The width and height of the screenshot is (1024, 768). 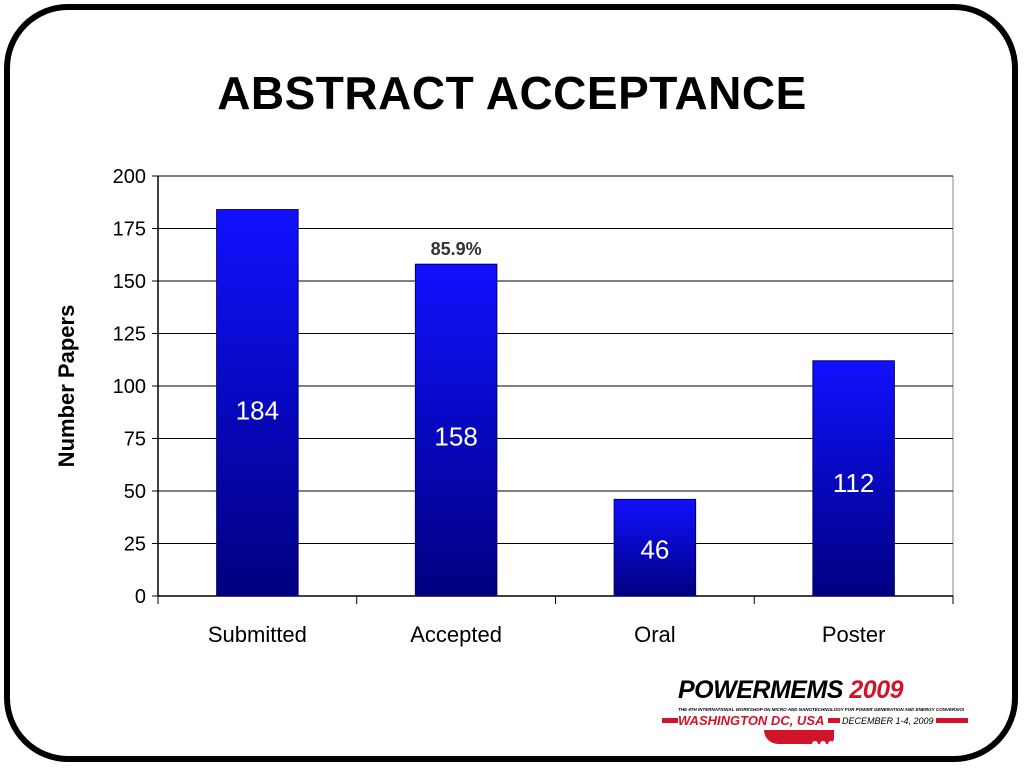 I want to click on bar-poster, so click(x=853, y=478).